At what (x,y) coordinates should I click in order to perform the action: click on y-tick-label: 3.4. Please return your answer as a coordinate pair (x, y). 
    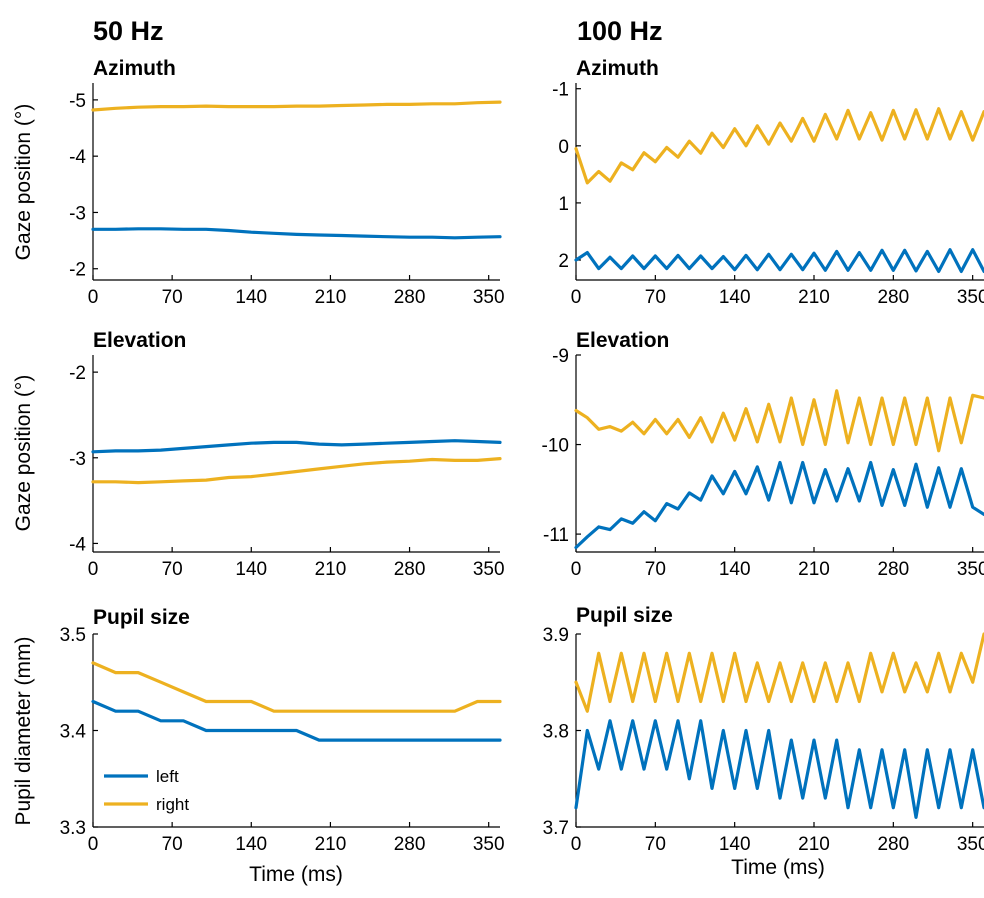
    Looking at the image, I should click on (73, 732).